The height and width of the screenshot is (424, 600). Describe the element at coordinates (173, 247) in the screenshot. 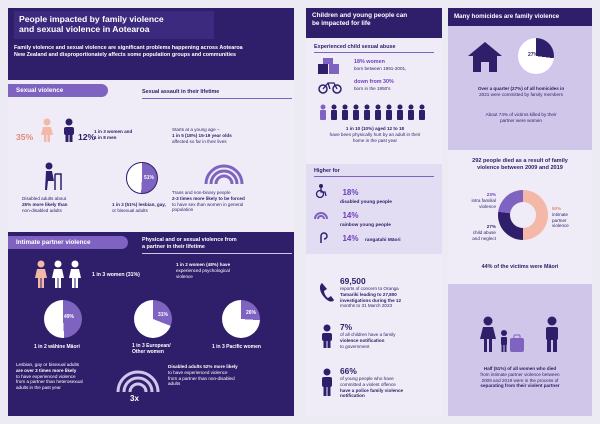

I see `ipv-subheading-line-2: a partner in their lifetime` at that location.